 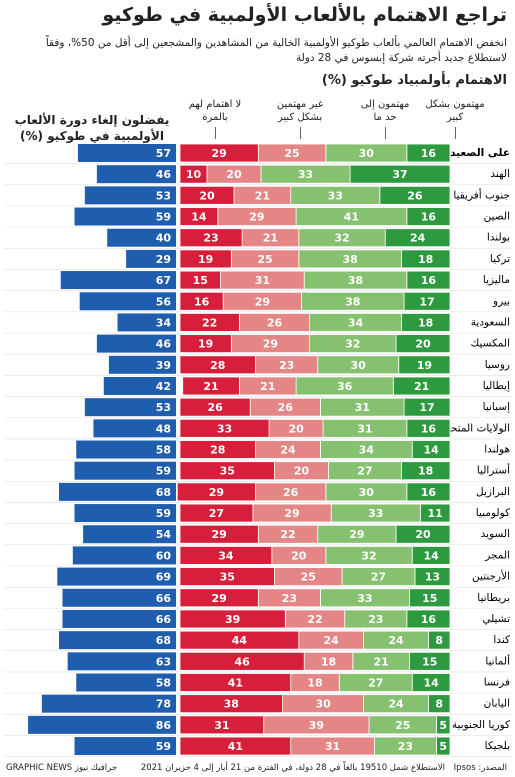 I want to click on category-label: المجر, so click(x=497, y=555).